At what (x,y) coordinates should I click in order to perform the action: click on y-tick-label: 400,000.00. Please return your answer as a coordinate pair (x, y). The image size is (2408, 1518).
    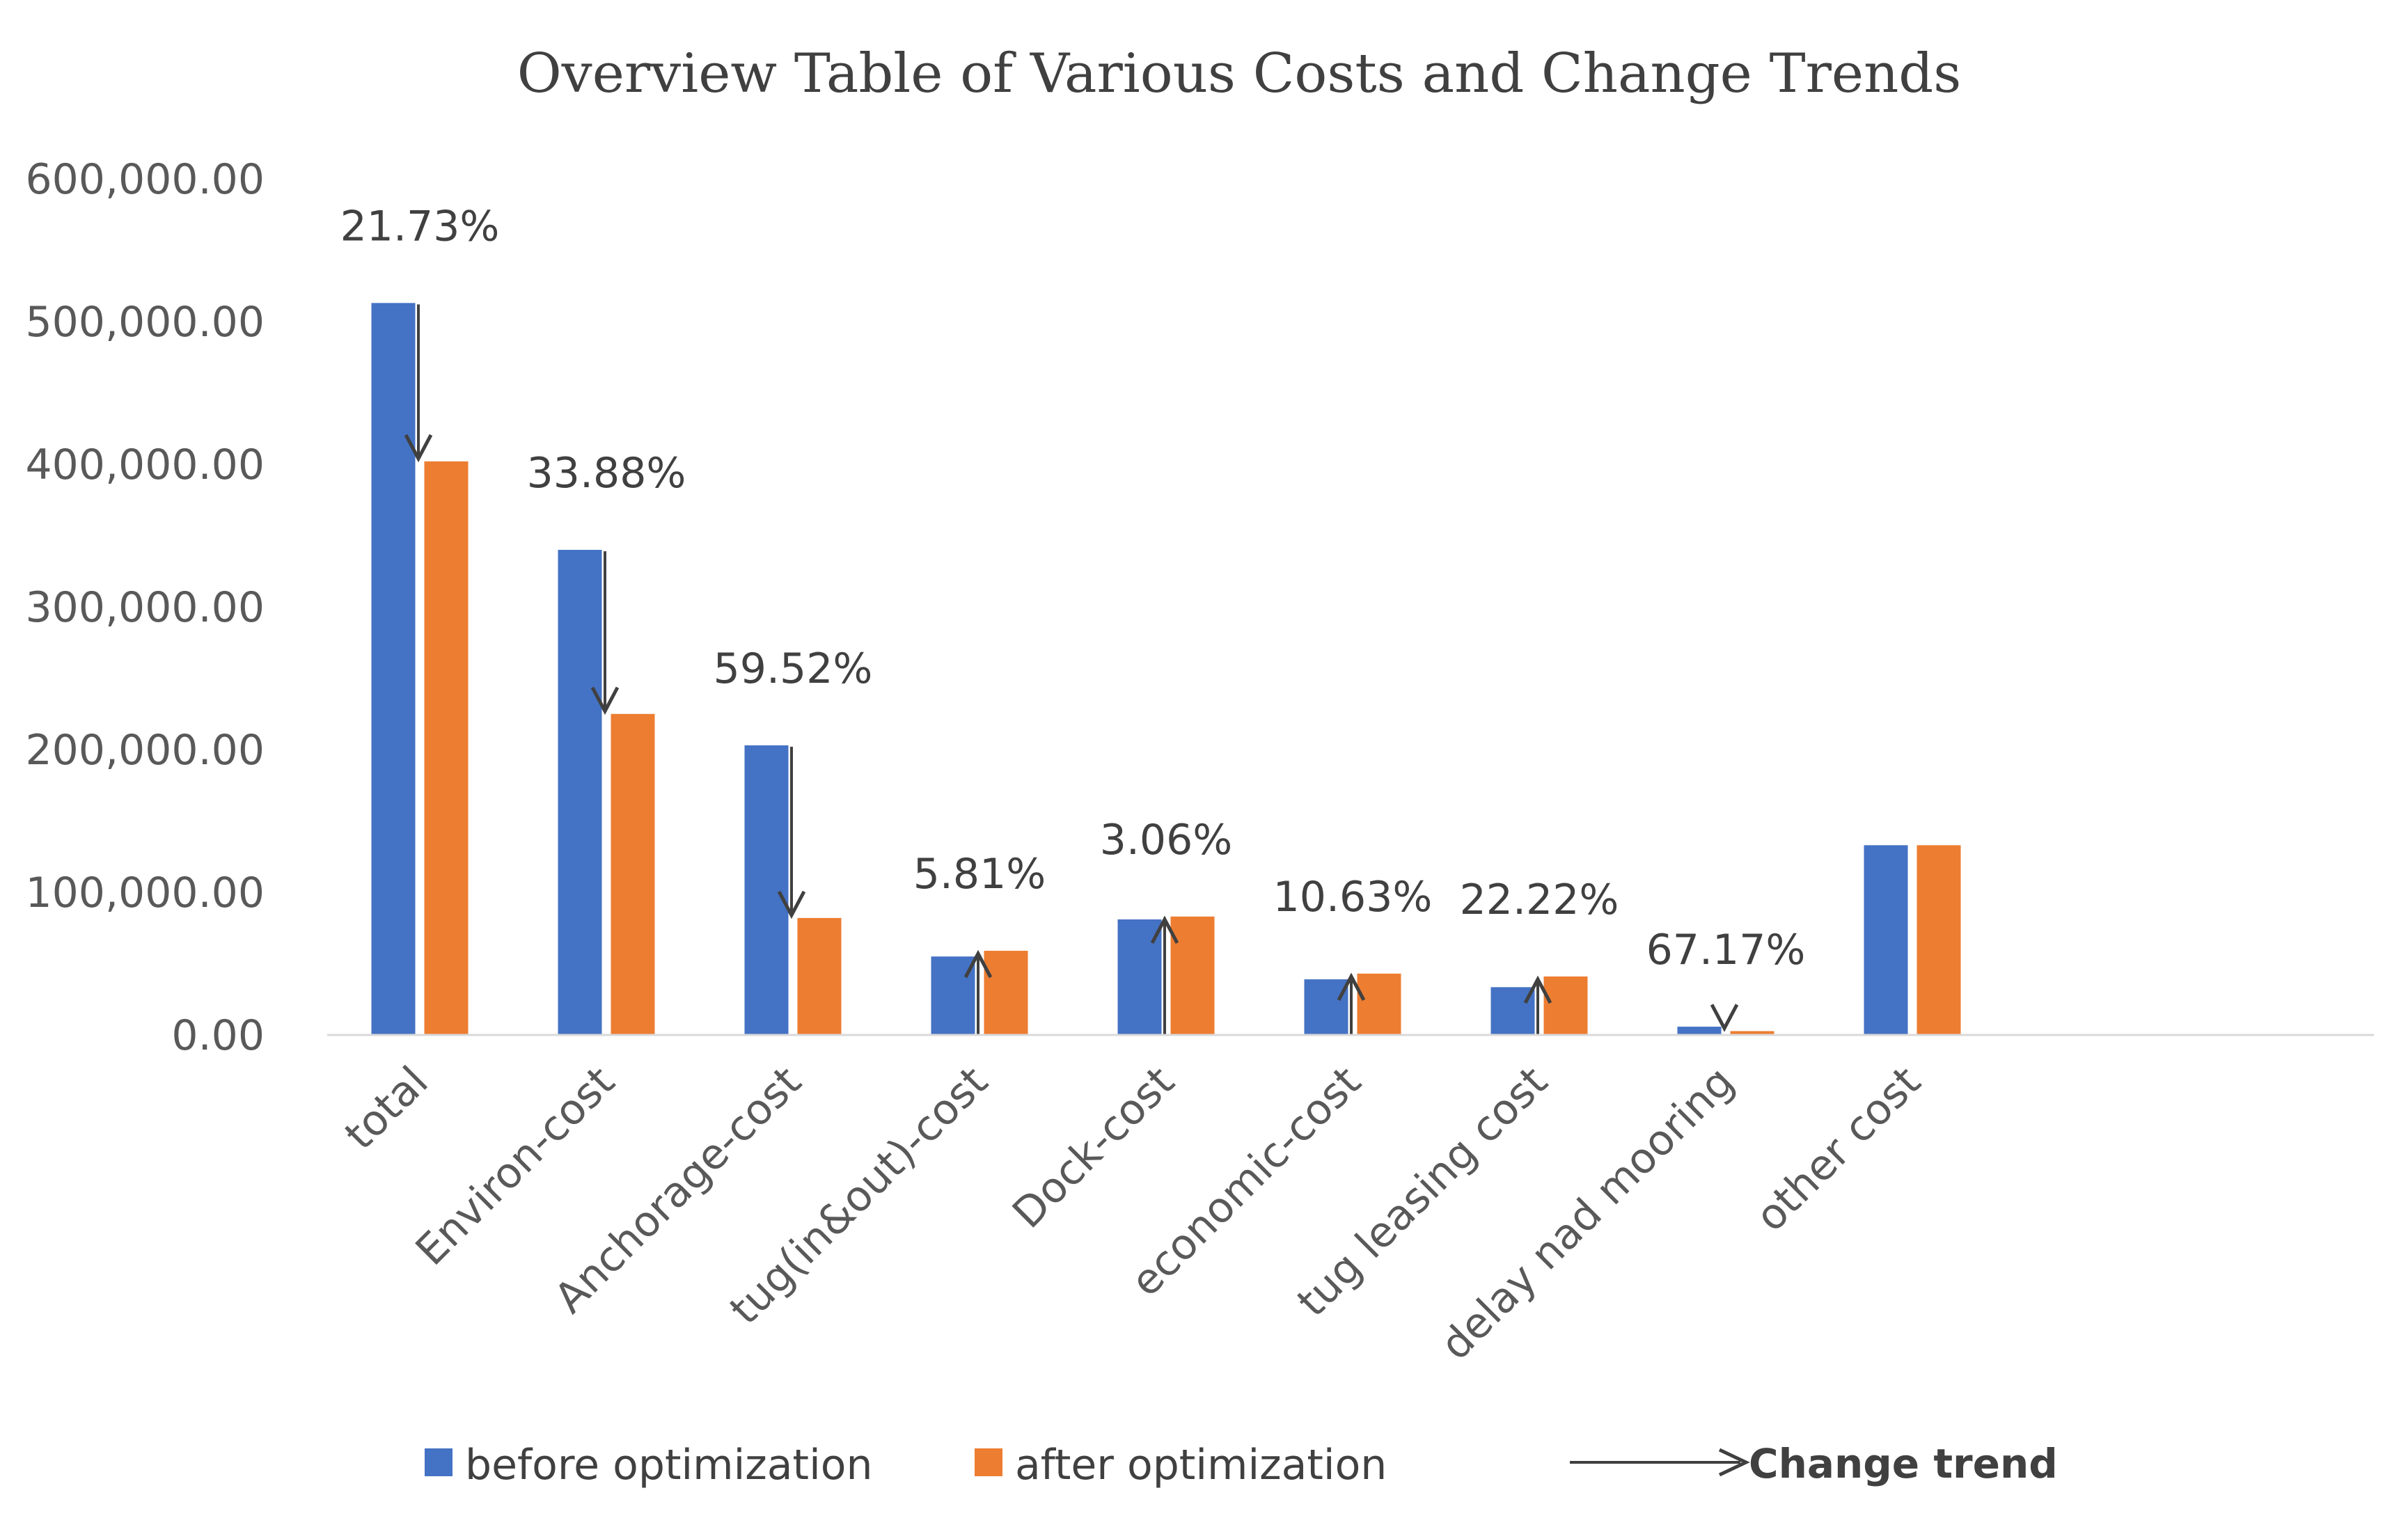
    Looking at the image, I should click on (145, 465).